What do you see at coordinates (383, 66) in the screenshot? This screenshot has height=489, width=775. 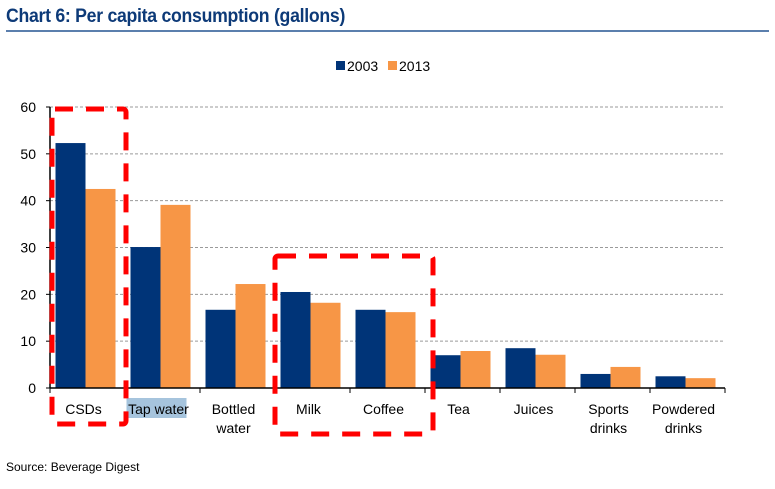 I see `legend: 2003 2013` at bounding box center [383, 66].